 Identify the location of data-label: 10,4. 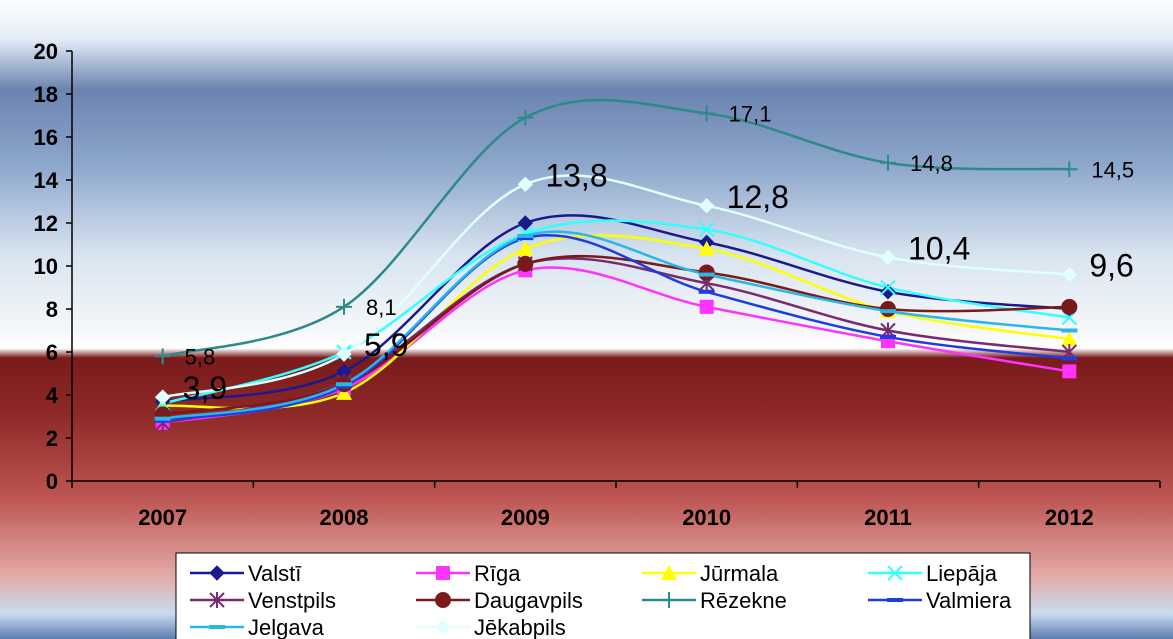
(939, 248).